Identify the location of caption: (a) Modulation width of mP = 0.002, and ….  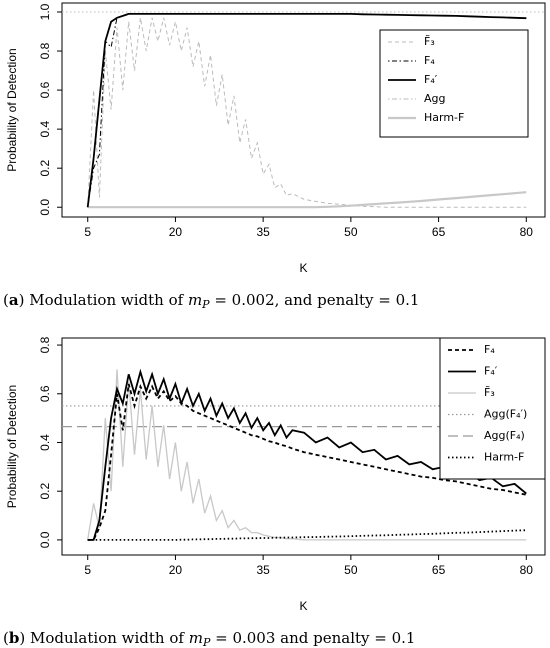
(211, 301).